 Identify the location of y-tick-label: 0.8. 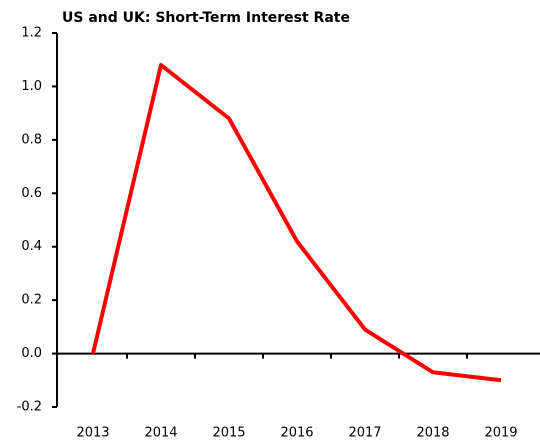
(31, 139).